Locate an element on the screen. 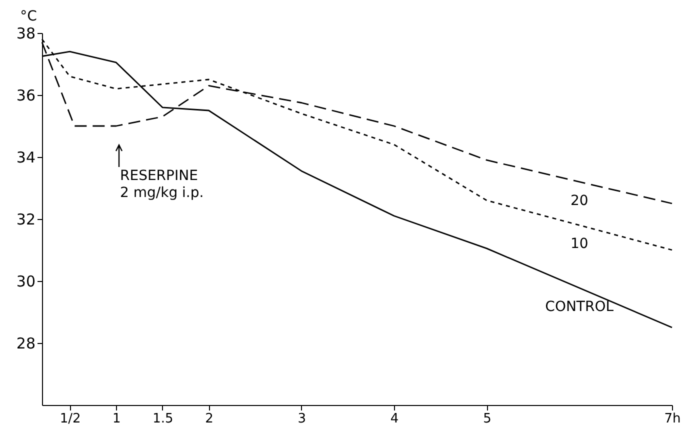 Image resolution: width=692 pixels, height=435 pixels. x-tick-label: 5 is located at coordinates (487, 419).